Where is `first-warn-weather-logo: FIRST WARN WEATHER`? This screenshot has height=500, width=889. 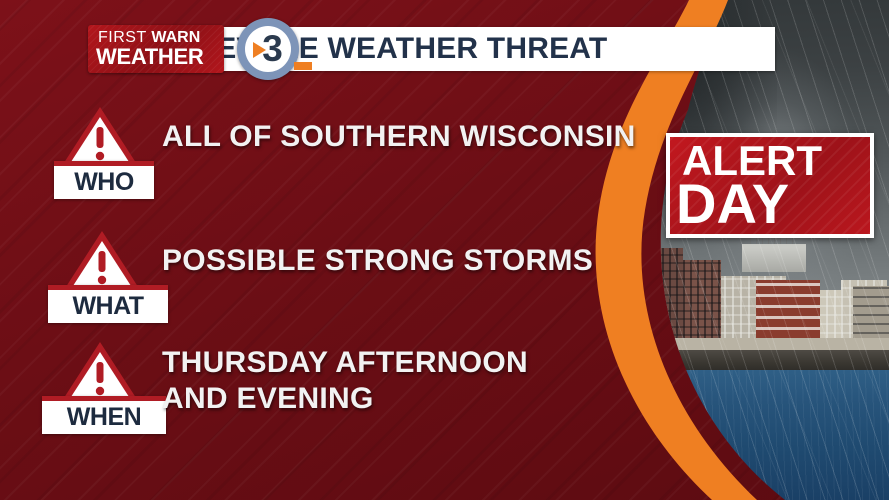 first-warn-weather-logo: FIRST WARN WEATHER is located at coordinates (156, 49).